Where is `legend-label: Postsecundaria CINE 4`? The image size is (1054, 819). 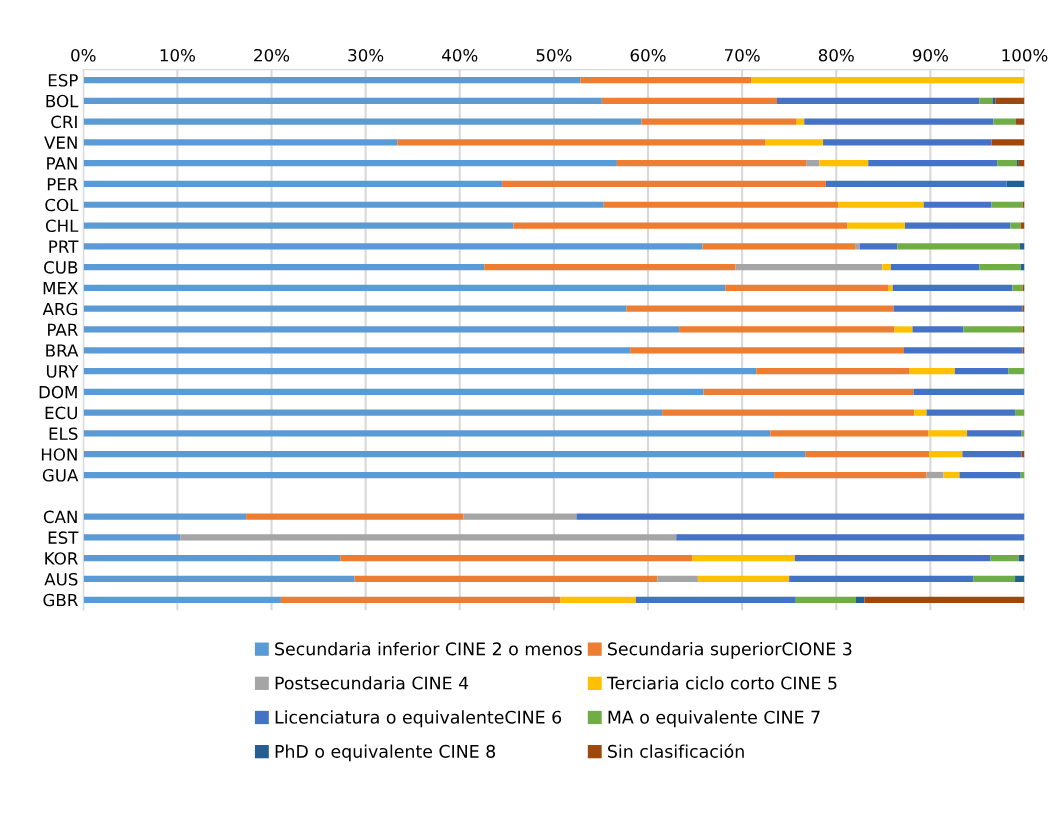
legend-label: Postsecundaria CINE 4 is located at coordinates (372, 683).